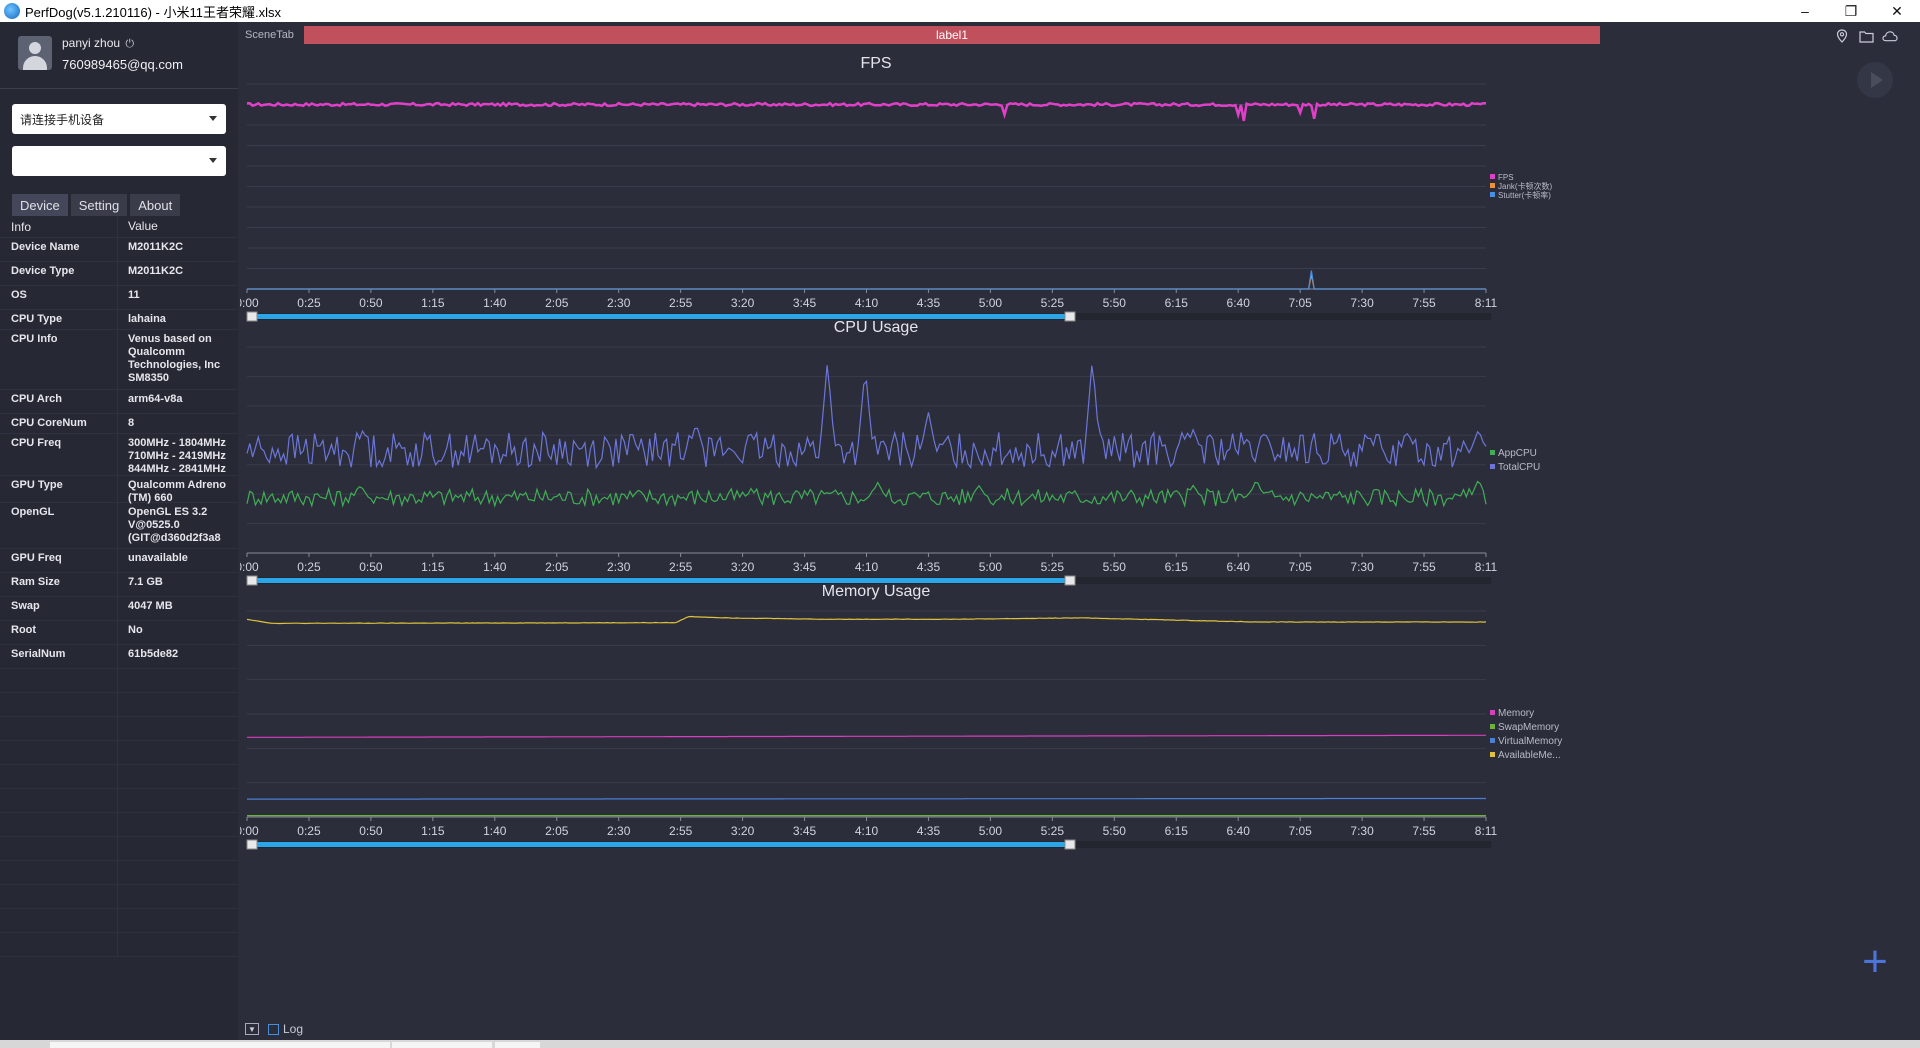 This screenshot has width=1920, height=1048. I want to click on location-icon, so click(1842, 36).